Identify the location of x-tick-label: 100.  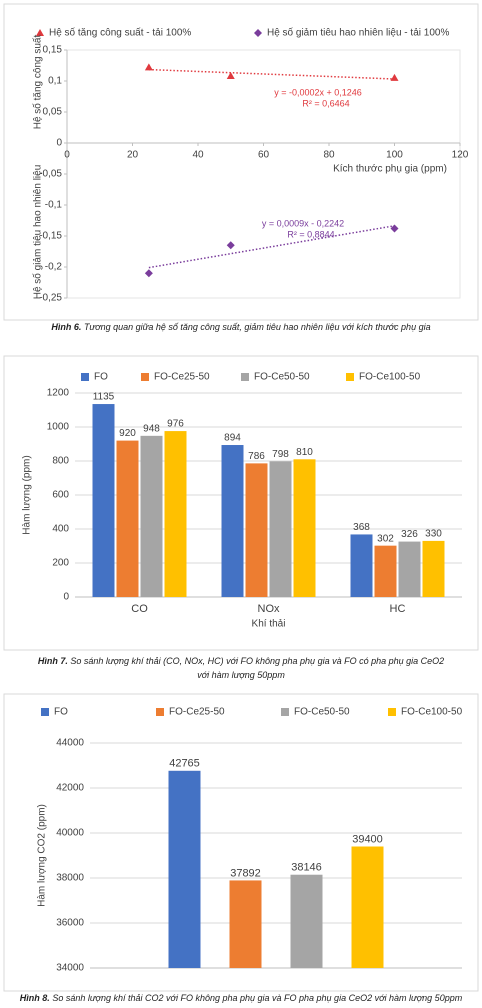
(394, 155).